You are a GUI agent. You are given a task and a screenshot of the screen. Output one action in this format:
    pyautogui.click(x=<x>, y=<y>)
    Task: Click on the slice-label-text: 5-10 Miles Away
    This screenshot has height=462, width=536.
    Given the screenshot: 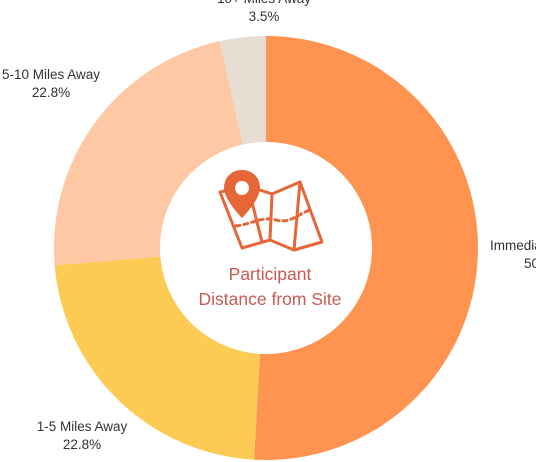 What is the action you would take?
    pyautogui.click(x=51, y=74)
    